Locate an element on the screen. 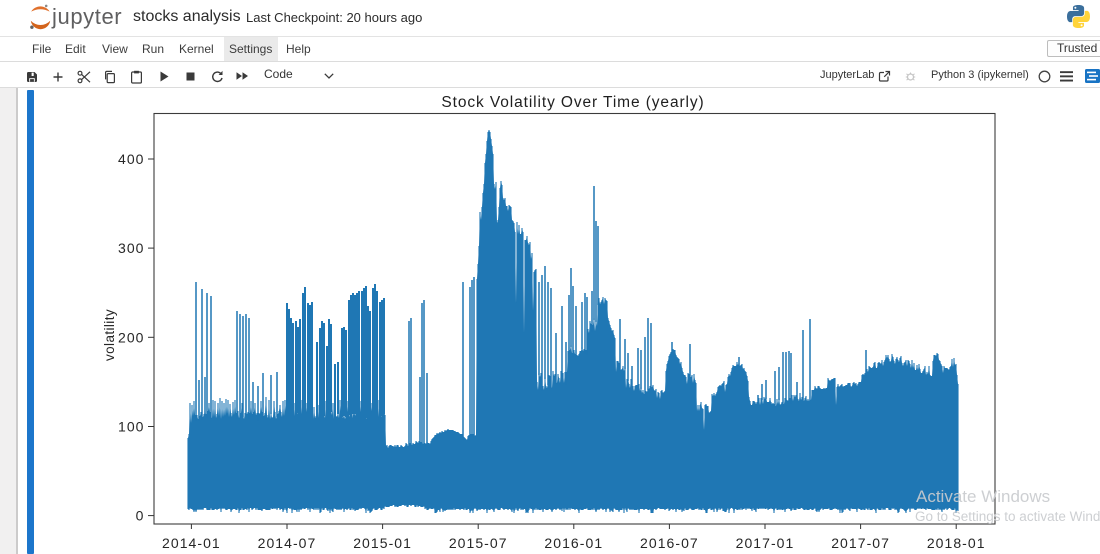 The height and width of the screenshot is (554, 1100). svg-text: 2014-01 is located at coordinates (191, 543).